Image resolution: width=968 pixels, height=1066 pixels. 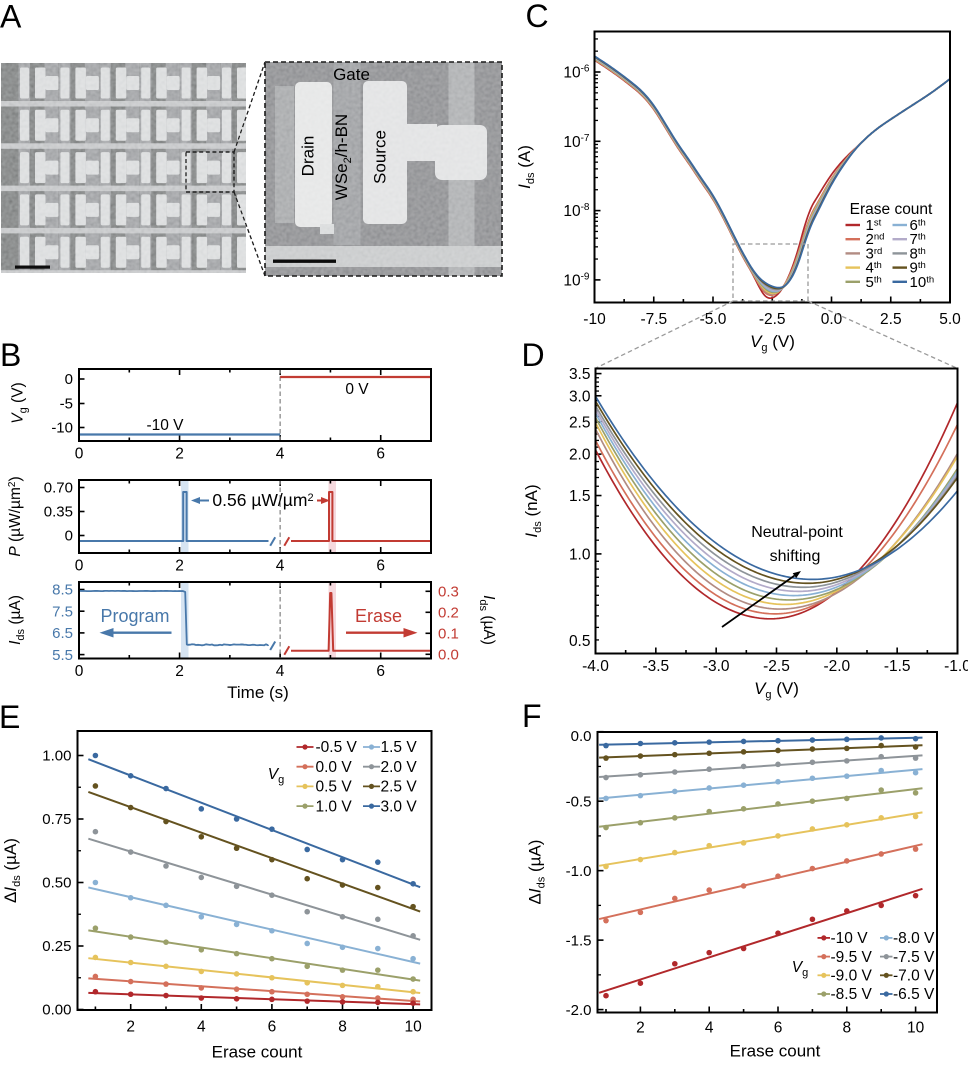 What do you see at coordinates (58, 488) in the screenshot?
I see `svg-text: 0.70` at bounding box center [58, 488].